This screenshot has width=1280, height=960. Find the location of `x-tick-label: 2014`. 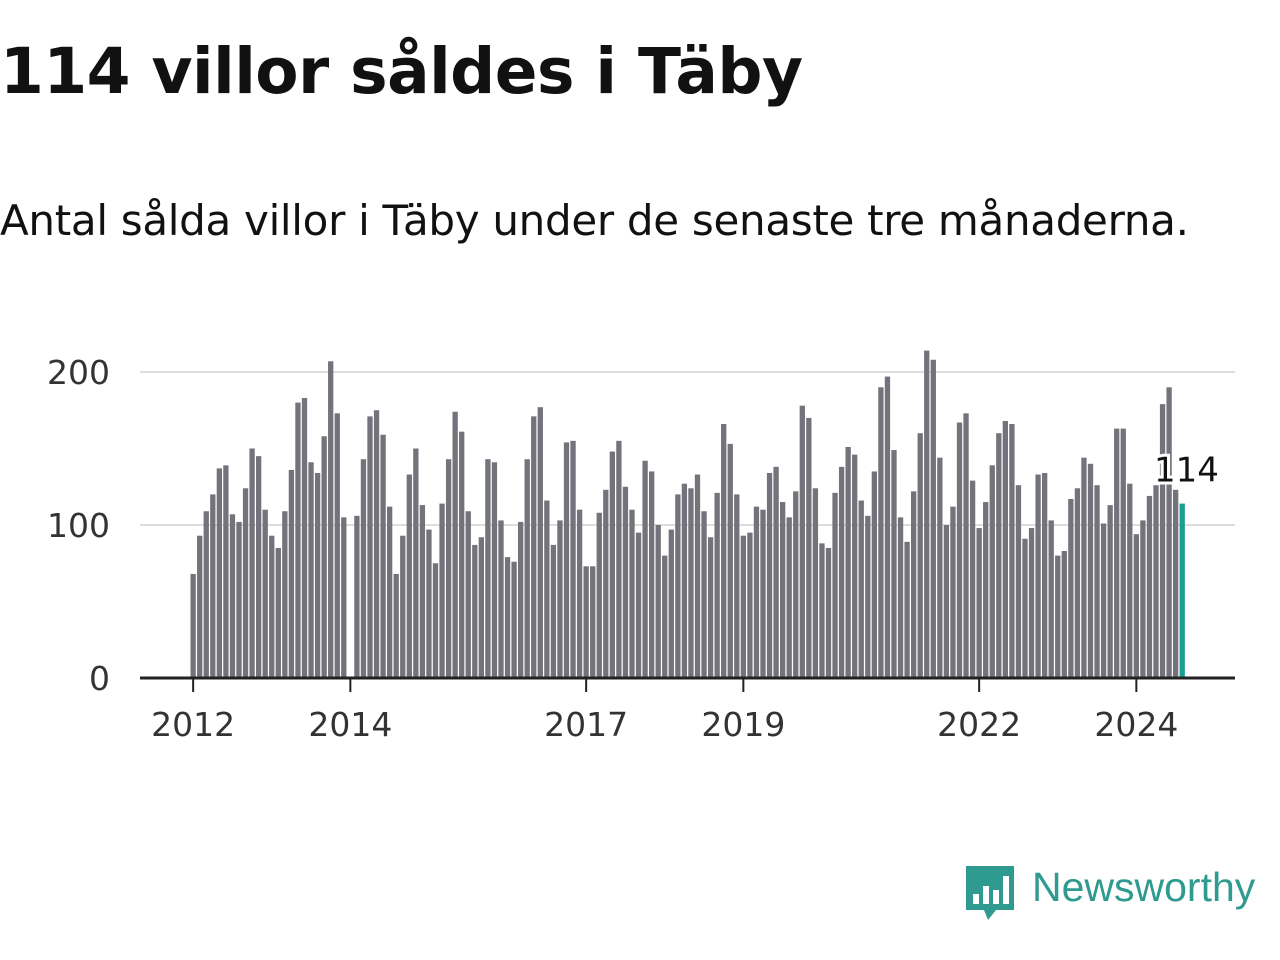

x-tick-label: 2014 is located at coordinates (350, 724).